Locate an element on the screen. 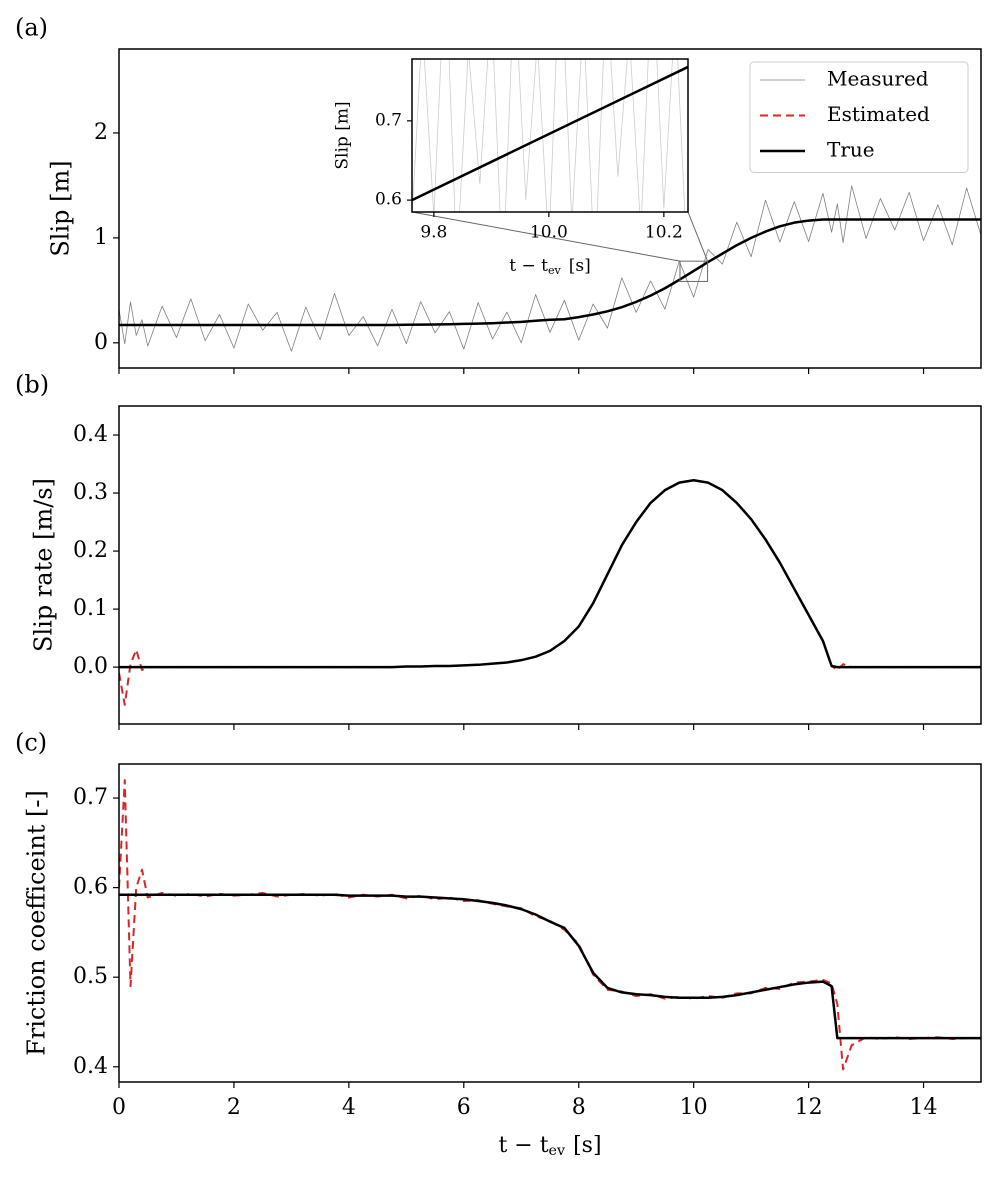 The width and height of the screenshot is (997, 1182). axes-frame is located at coordinates (550, 135).